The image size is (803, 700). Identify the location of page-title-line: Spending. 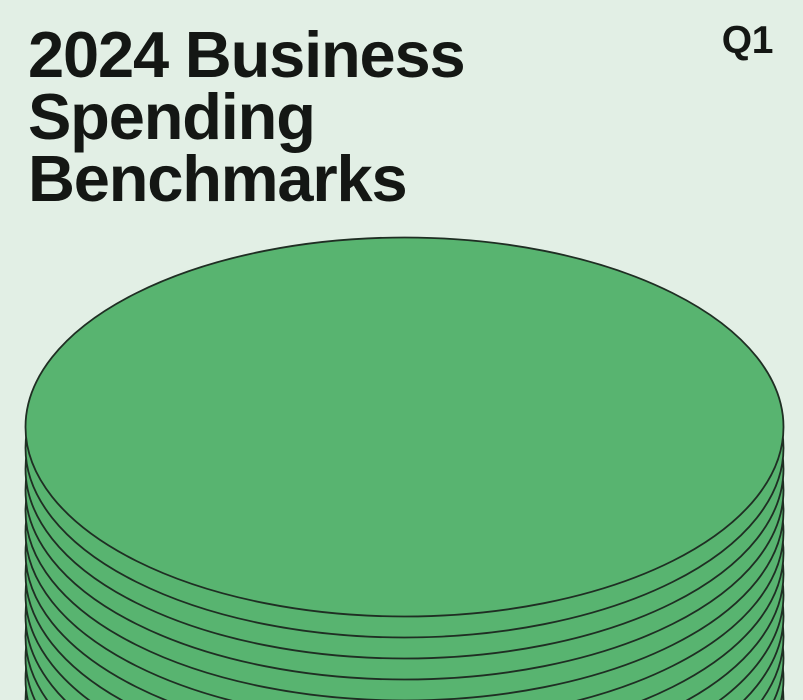
(172, 116).